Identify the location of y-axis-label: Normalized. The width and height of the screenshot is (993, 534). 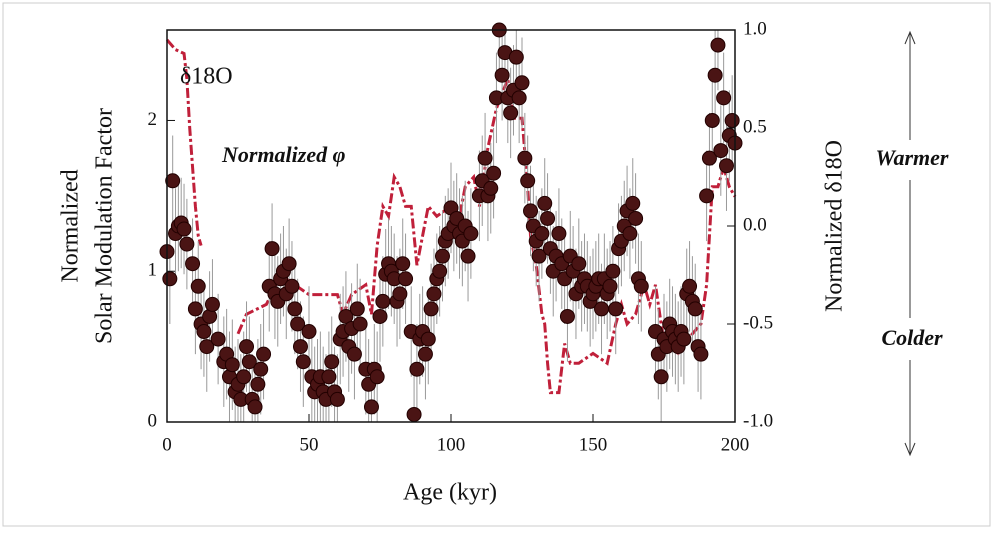
(71, 225).